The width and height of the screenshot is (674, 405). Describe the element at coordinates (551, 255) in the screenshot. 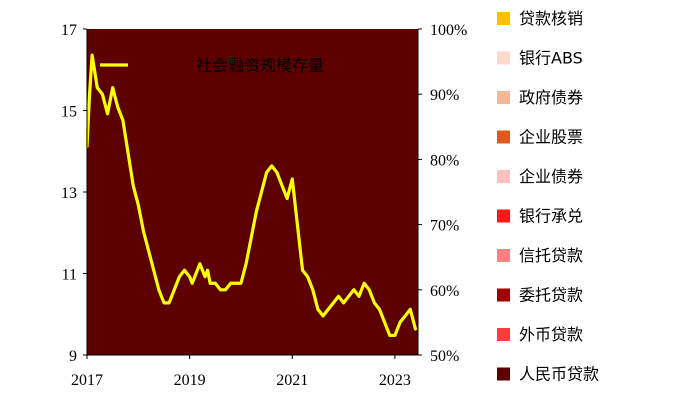

I see `legend-label: 信托贷款` at that location.